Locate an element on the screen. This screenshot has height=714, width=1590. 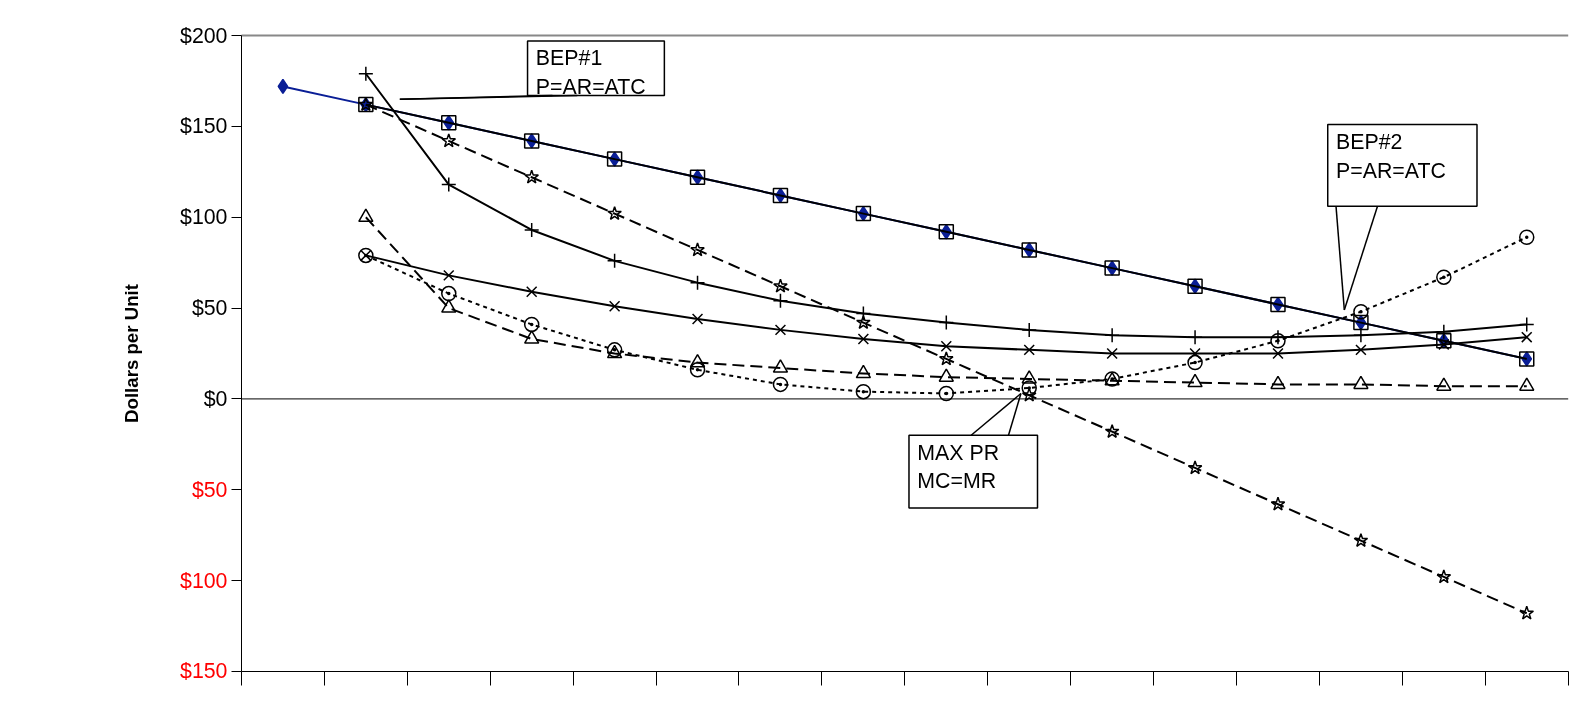
annotation: MAX PR MC=MR is located at coordinates (958, 467).